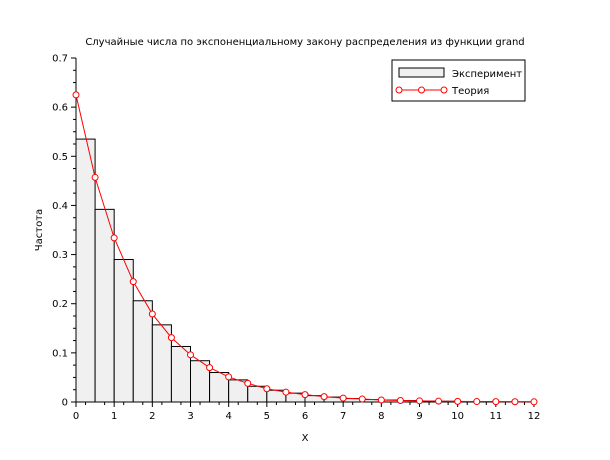  I want to click on y-tick-label: 0, so click(65, 403).